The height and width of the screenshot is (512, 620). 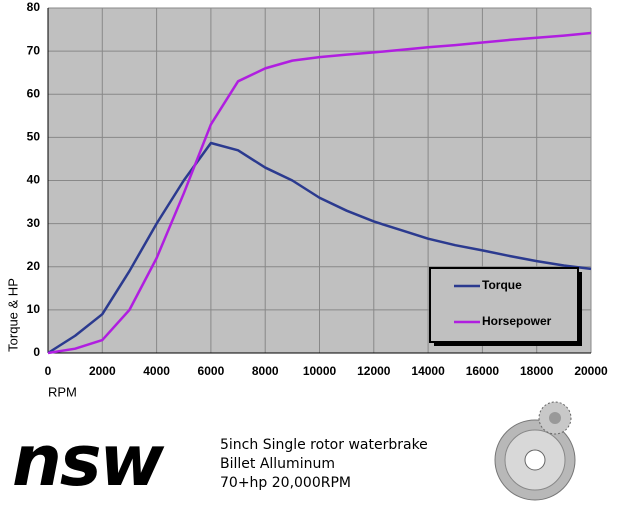 What do you see at coordinates (34, 180) in the screenshot?
I see `y-tick-label: 40` at bounding box center [34, 180].